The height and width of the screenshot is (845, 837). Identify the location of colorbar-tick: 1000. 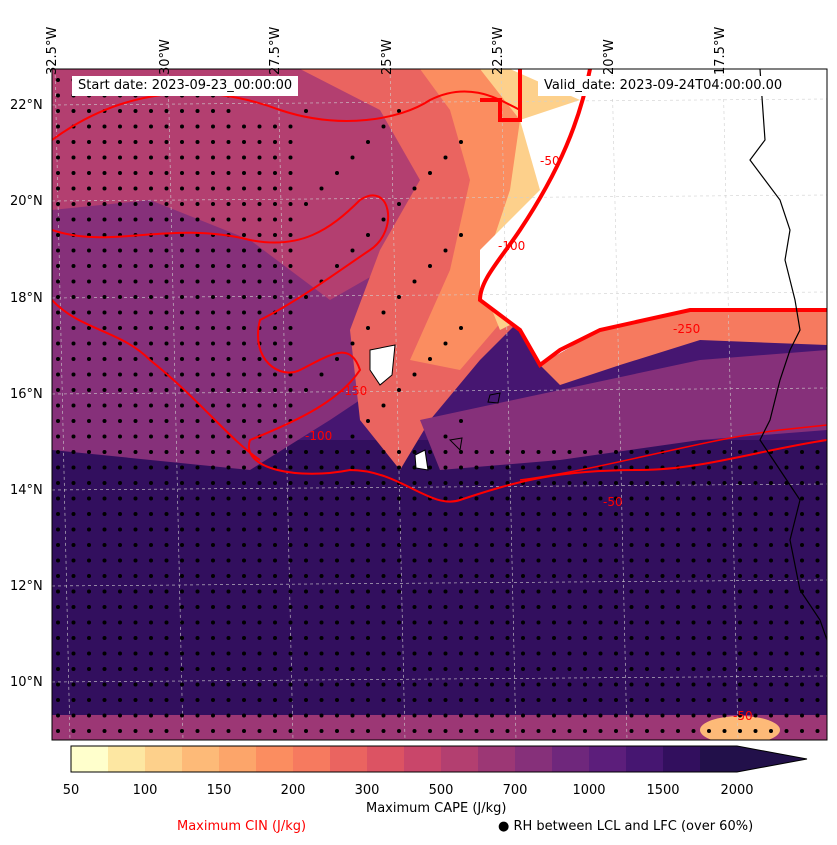
(589, 790).